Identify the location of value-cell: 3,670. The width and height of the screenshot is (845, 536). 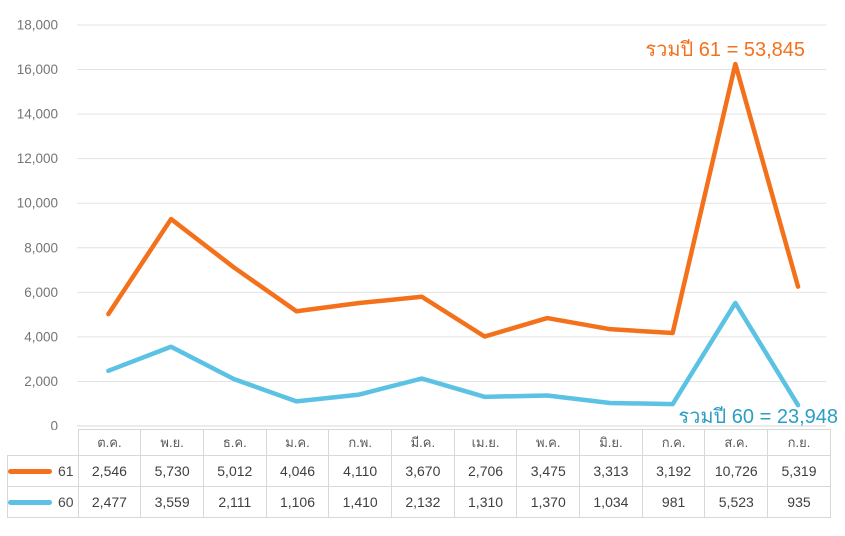
(423, 471).